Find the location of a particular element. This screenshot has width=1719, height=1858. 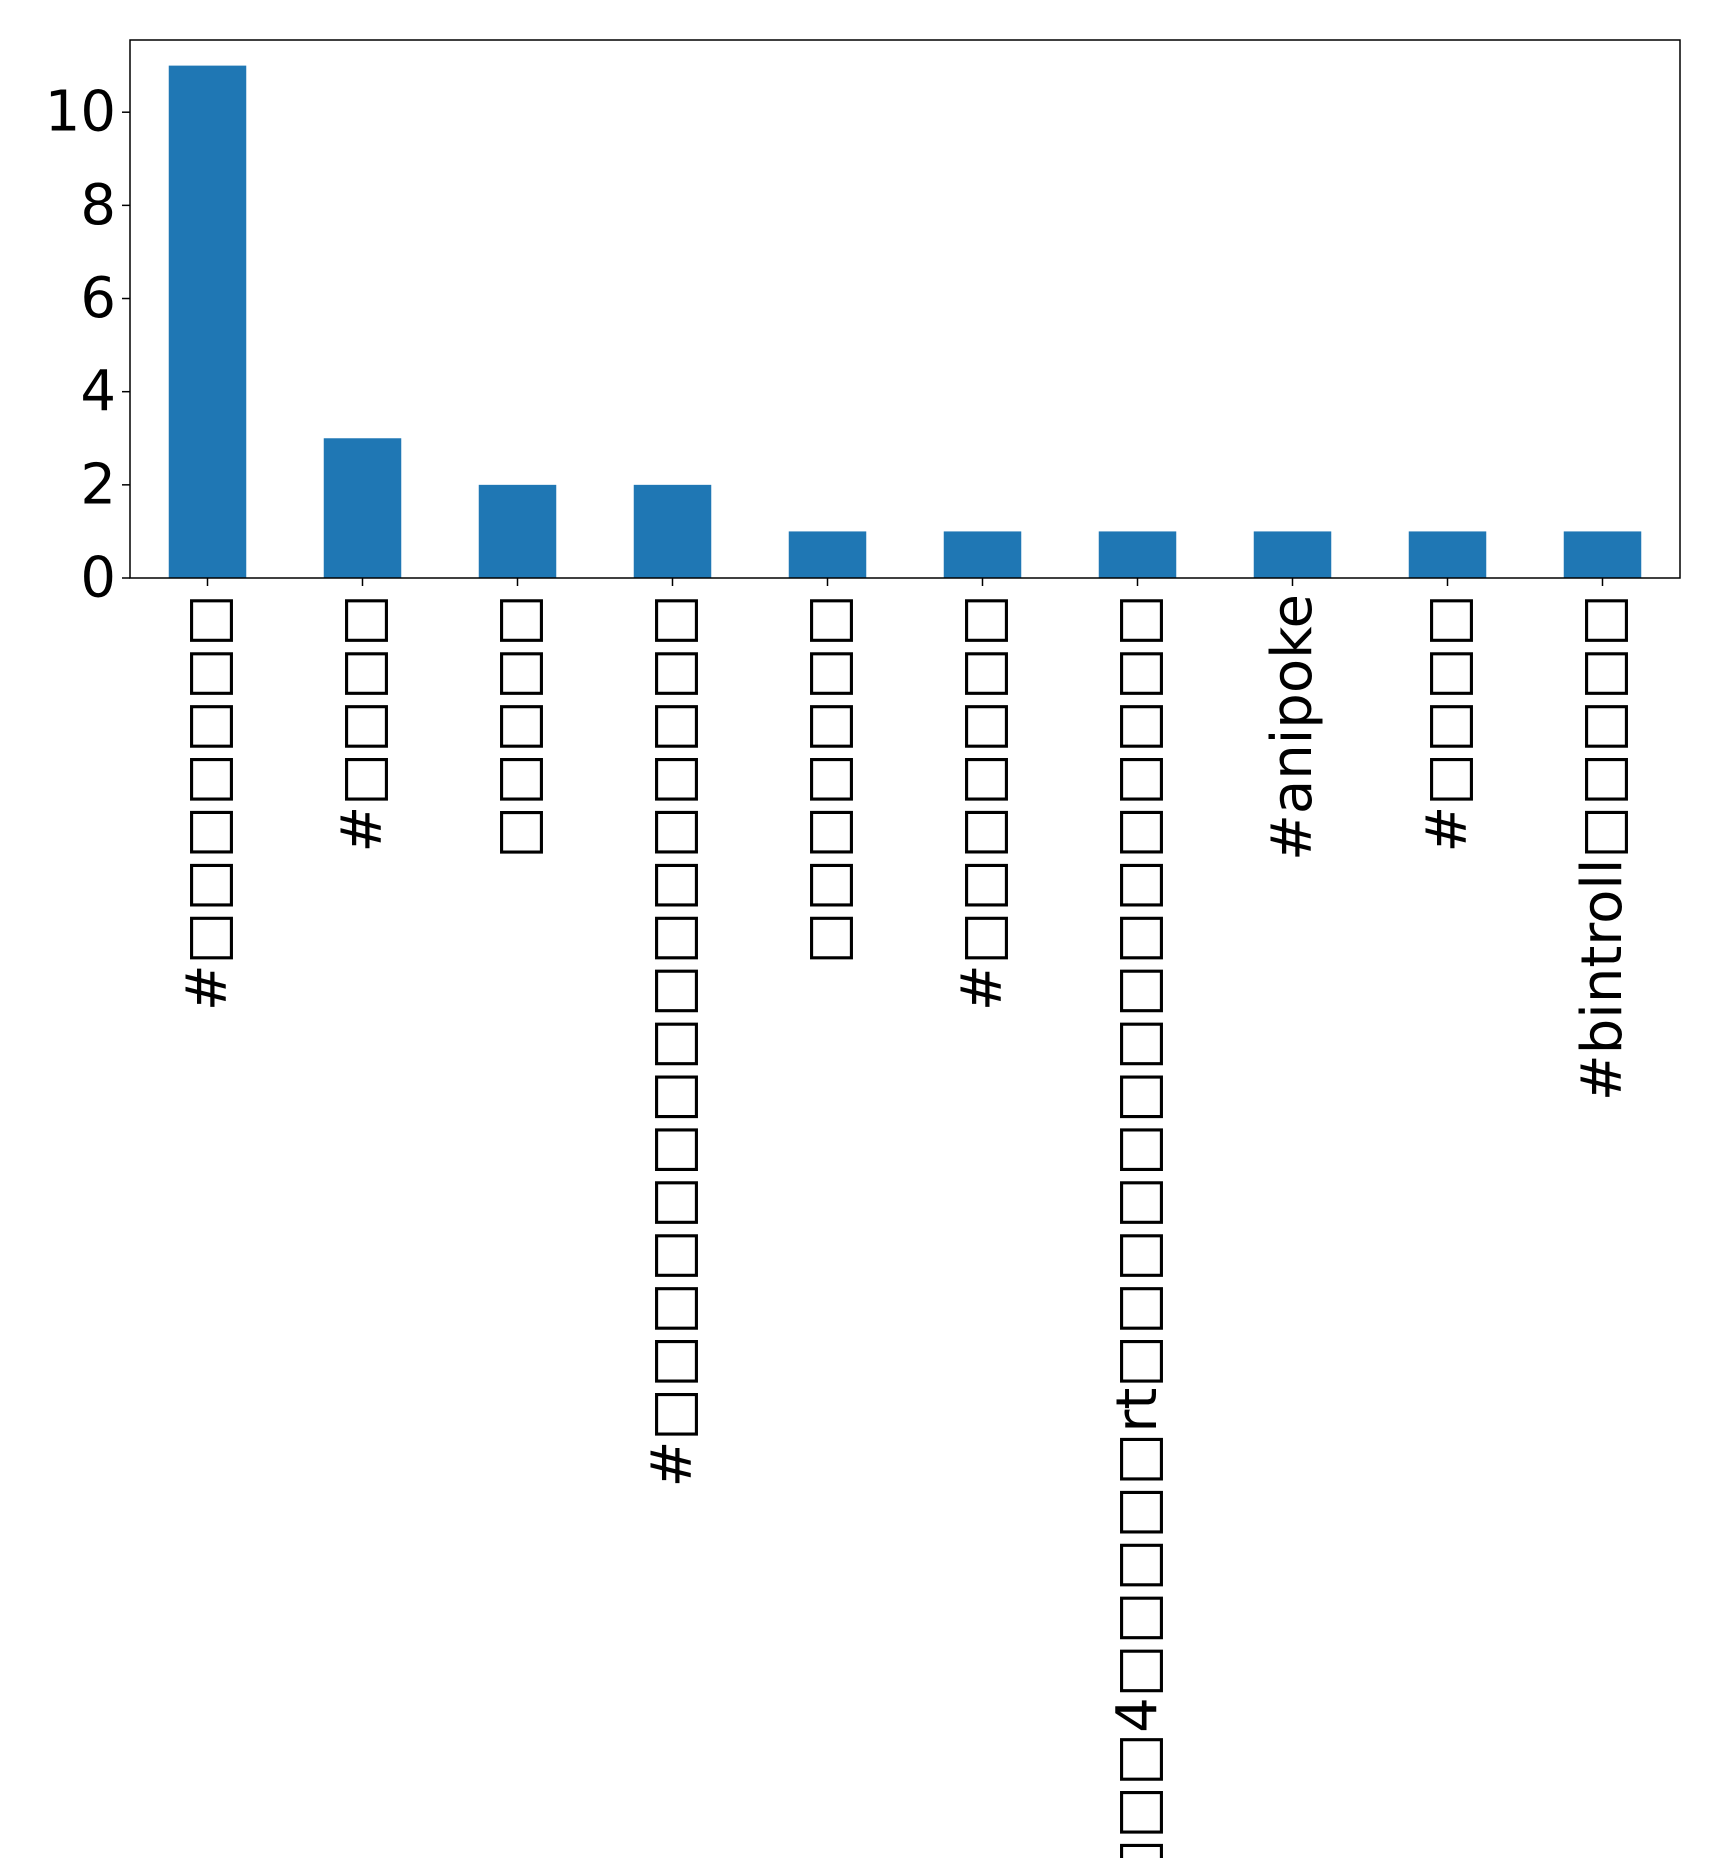

y-tick-label-3: 6 is located at coordinates (98, 298).